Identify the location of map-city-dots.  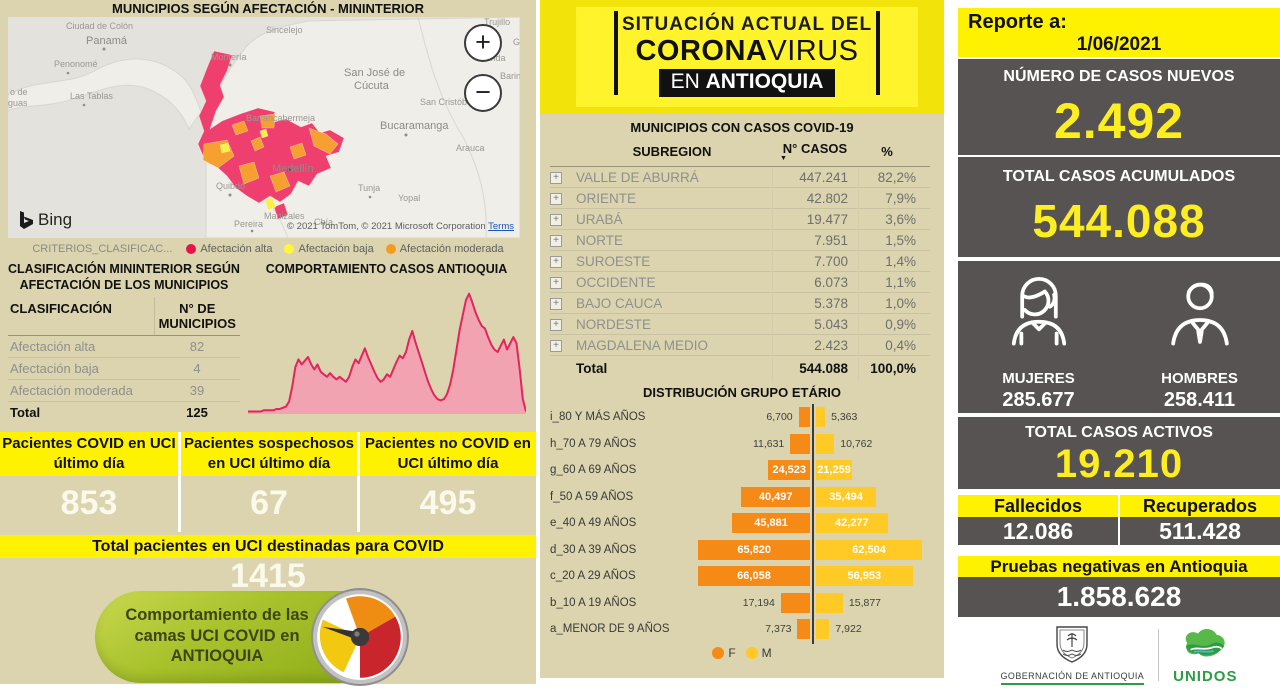
(237, 140).